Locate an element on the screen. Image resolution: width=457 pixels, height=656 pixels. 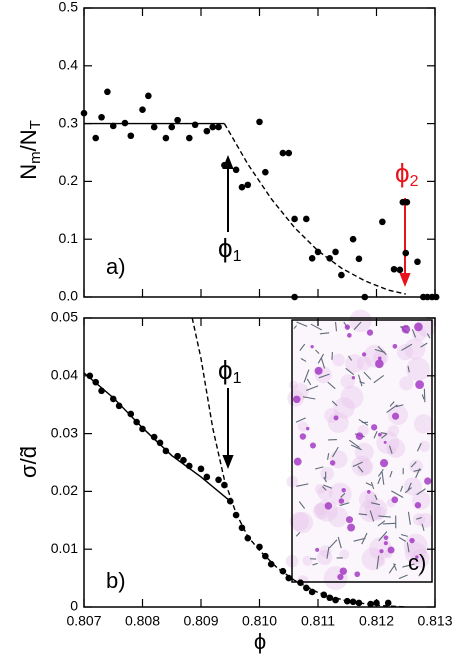
inset-label: c) is located at coordinates (417, 562).